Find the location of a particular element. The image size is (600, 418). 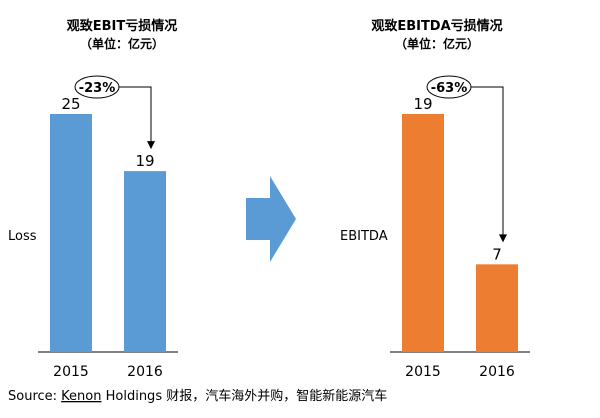

transition-arrow-icon is located at coordinates (271, 219).